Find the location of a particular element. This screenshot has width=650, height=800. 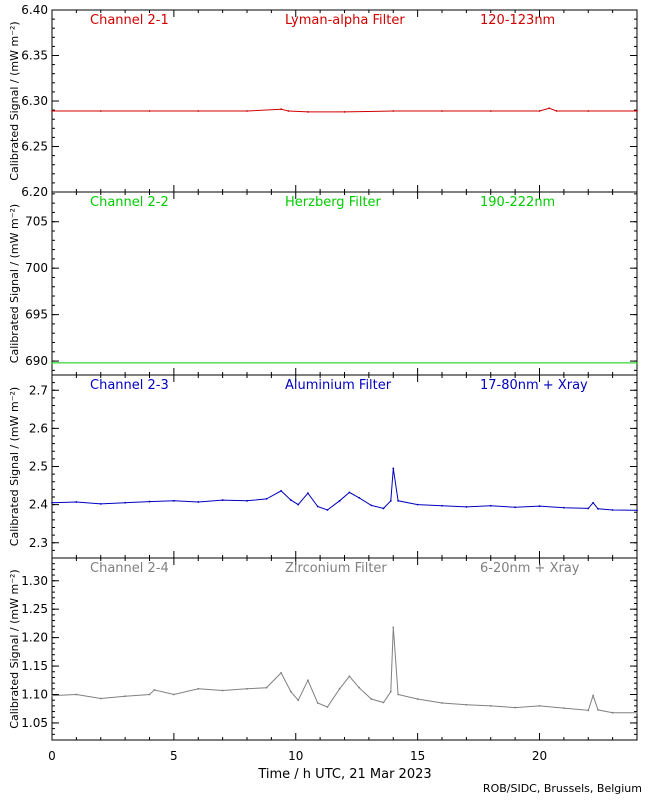

y-tick-label: 1.20 is located at coordinates (34, 638).